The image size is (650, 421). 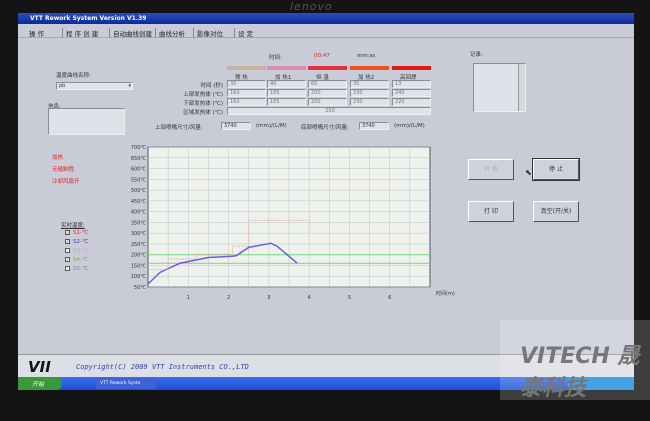 I want to click on monitor-brand: lenovo, so click(x=311, y=6).